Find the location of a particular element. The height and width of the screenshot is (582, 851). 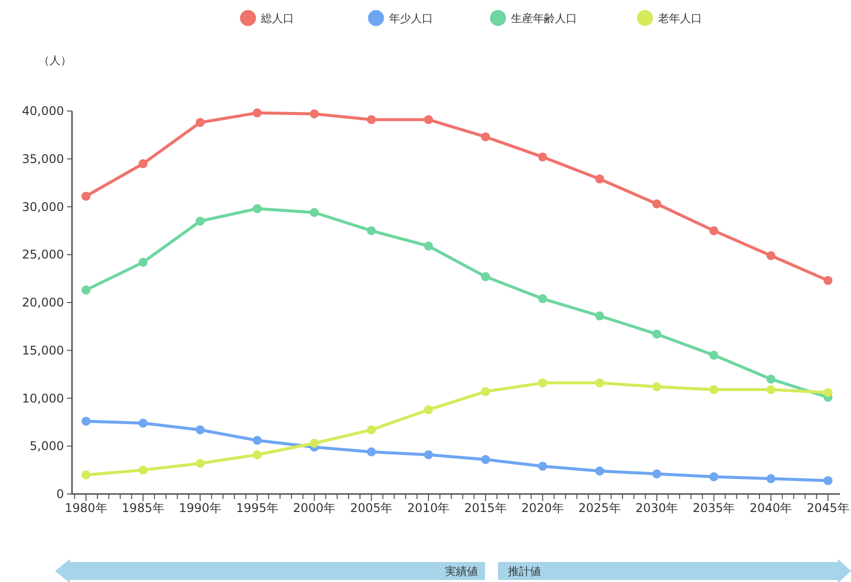

y-tick-label: 0 is located at coordinates (60, 494).